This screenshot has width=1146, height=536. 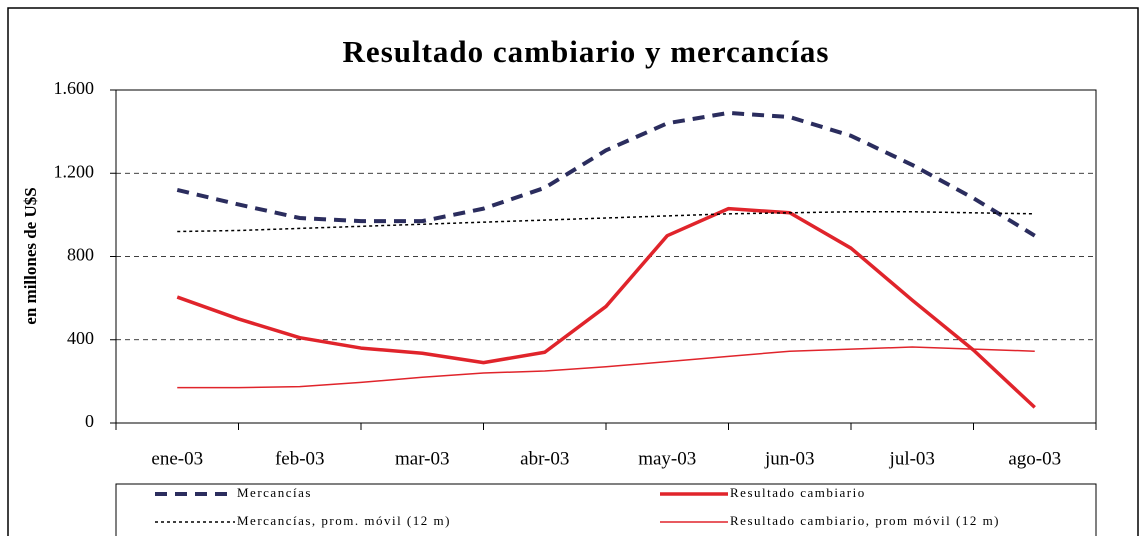 I want to click on y-tick-label: 0, so click(x=89, y=421).